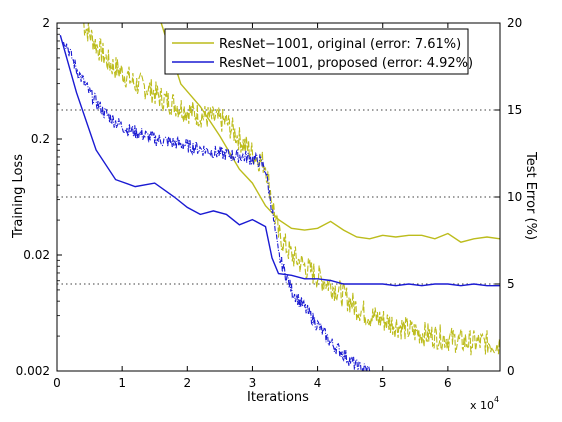 This screenshot has width=562, height=422. I want to click on right-y-tick-label: 0, so click(511, 371).